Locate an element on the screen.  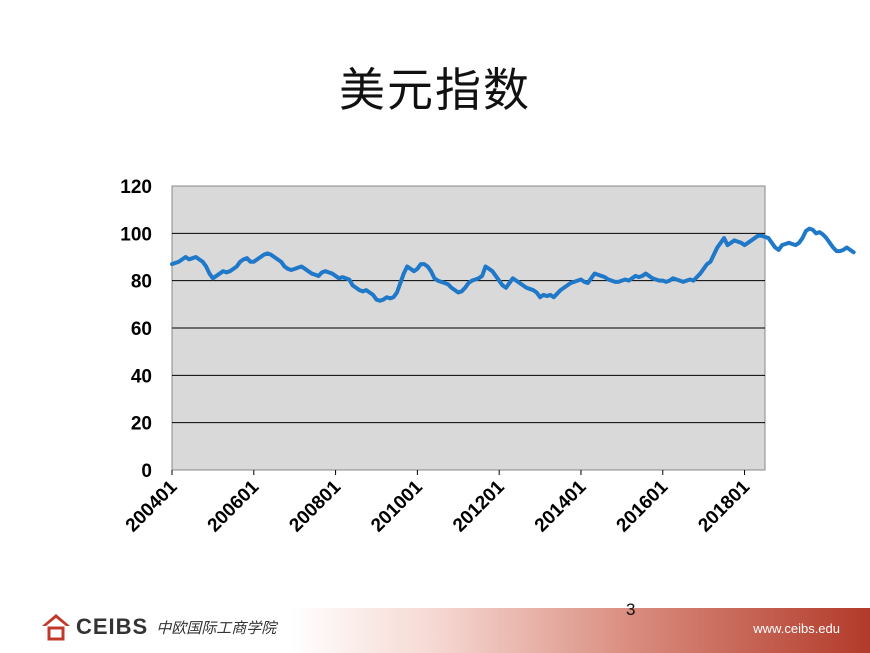
y-tick-label: 120 is located at coordinates (136, 187).